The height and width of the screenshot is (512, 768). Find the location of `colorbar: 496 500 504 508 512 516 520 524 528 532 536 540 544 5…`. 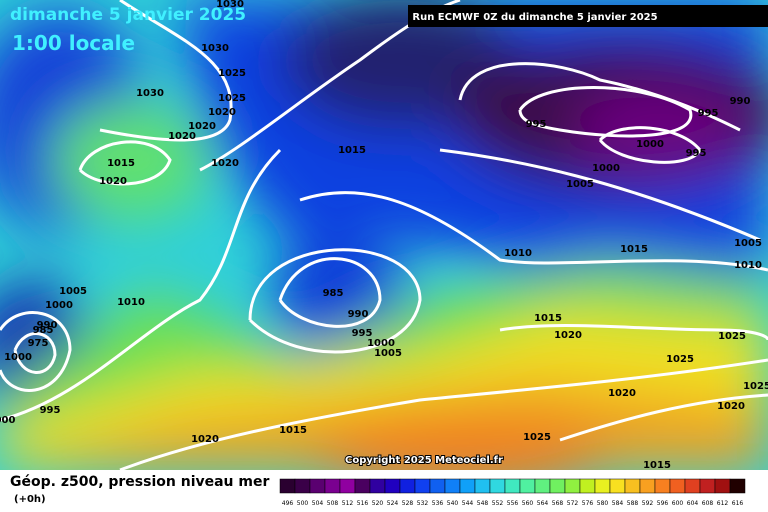

colorbar: 496 500 504 508 512 516 520 524 528 532 536 540 544 5… is located at coordinates (512, 492).